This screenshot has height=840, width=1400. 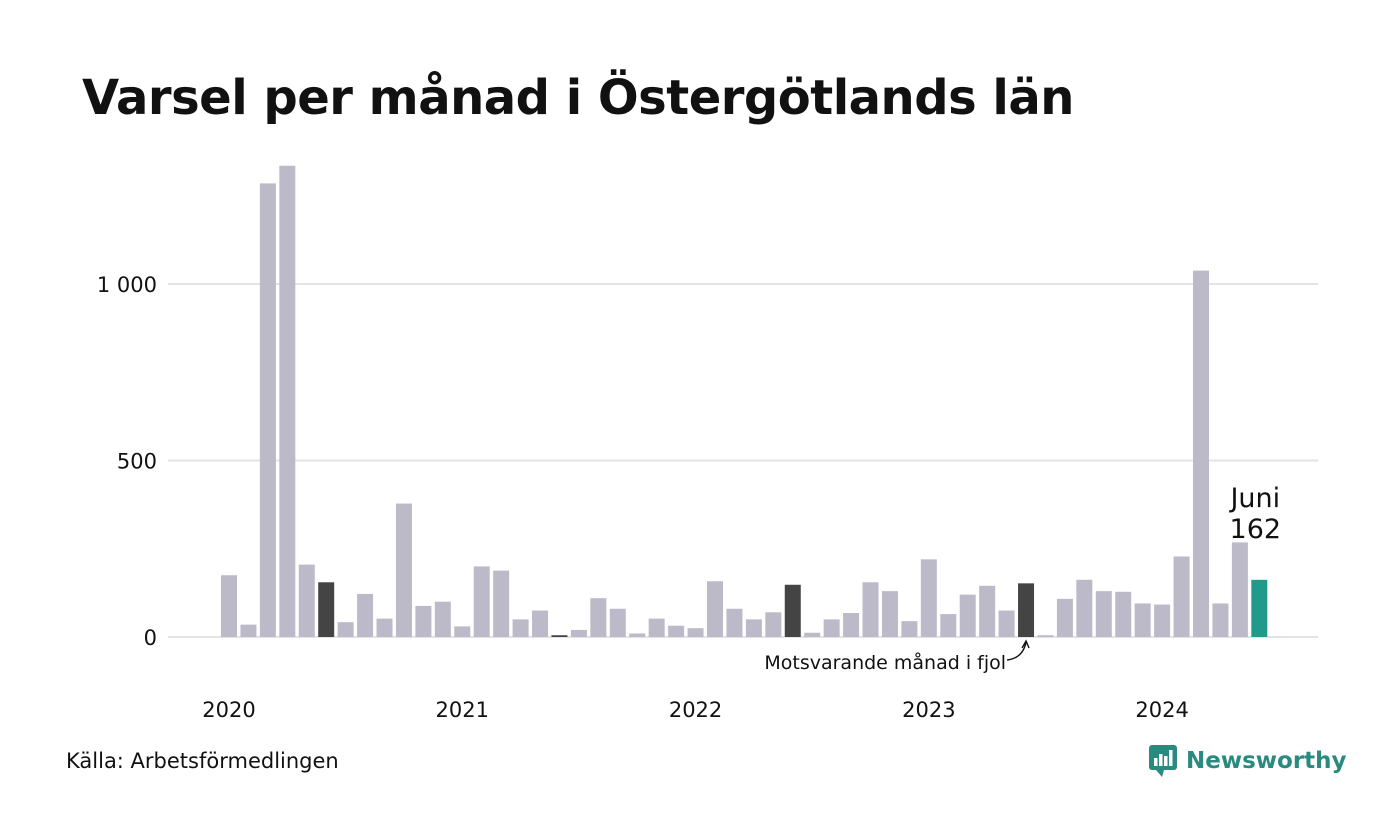 I want to click on x-tick-label: 2024, so click(x=1161, y=710).